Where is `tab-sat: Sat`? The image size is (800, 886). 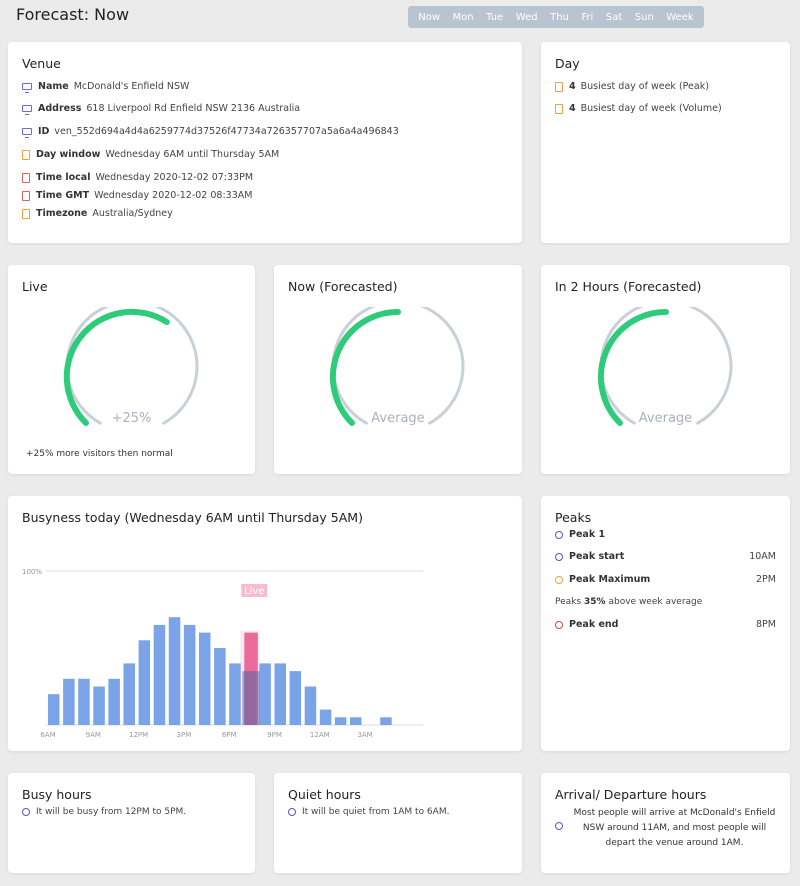
tab-sat: Sat is located at coordinates (614, 17).